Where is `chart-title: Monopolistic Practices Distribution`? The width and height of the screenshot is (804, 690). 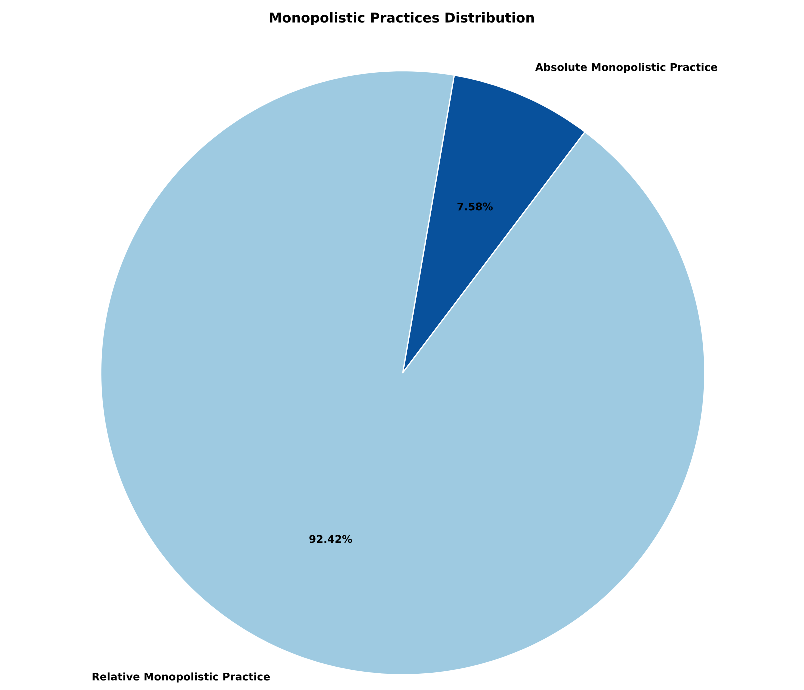 chart-title: Monopolistic Practices Distribution is located at coordinates (402, 19).